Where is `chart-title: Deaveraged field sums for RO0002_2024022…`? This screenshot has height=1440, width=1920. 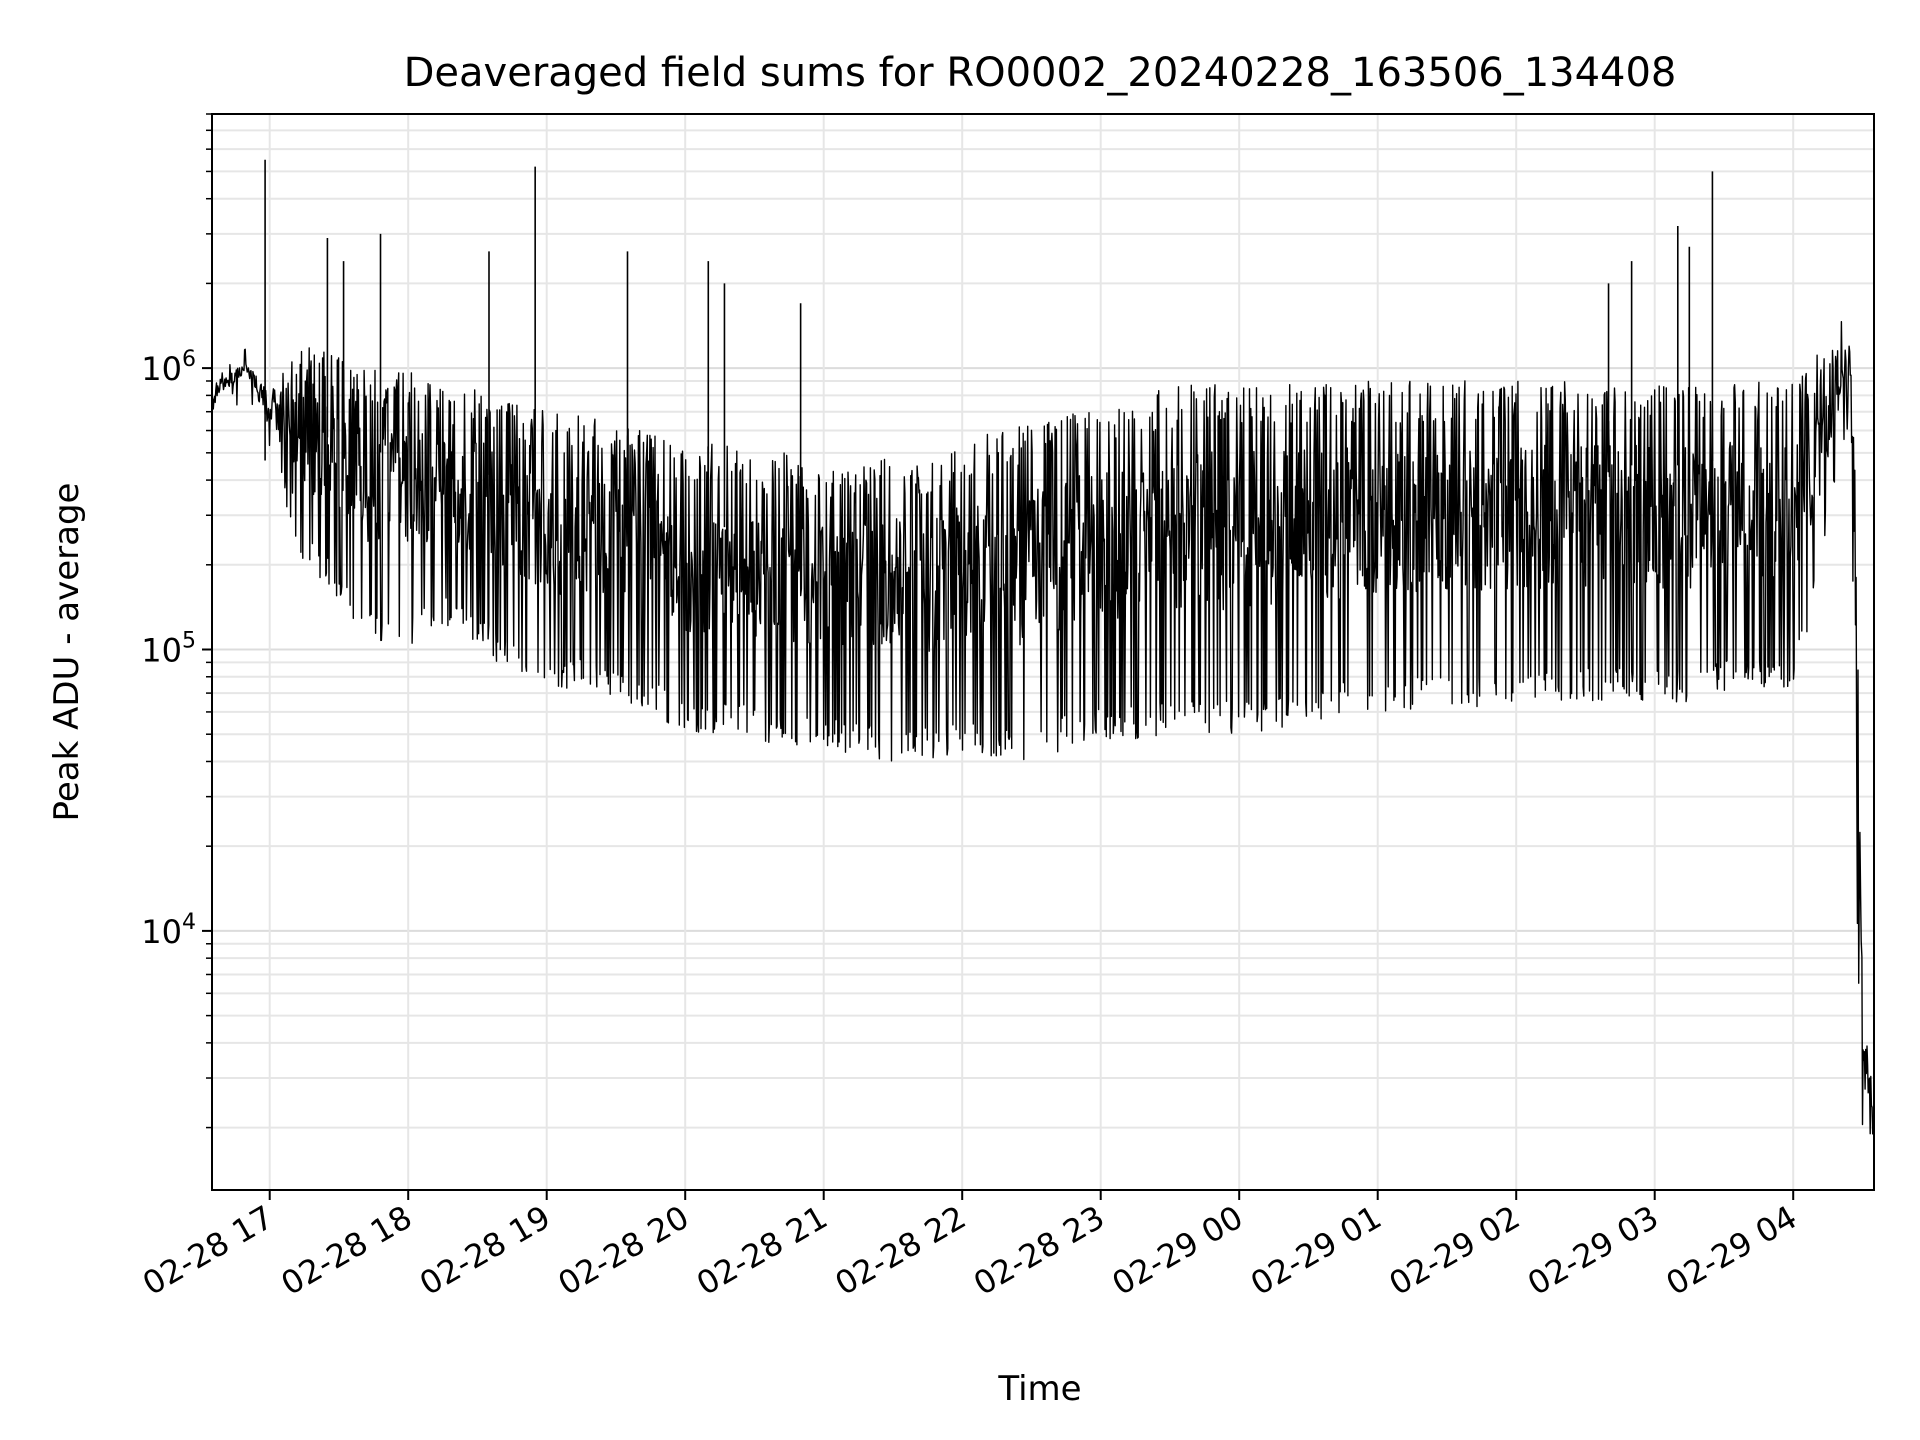
chart-title: Deaveraged field sums for RO0002_2024022… is located at coordinates (1040, 73).